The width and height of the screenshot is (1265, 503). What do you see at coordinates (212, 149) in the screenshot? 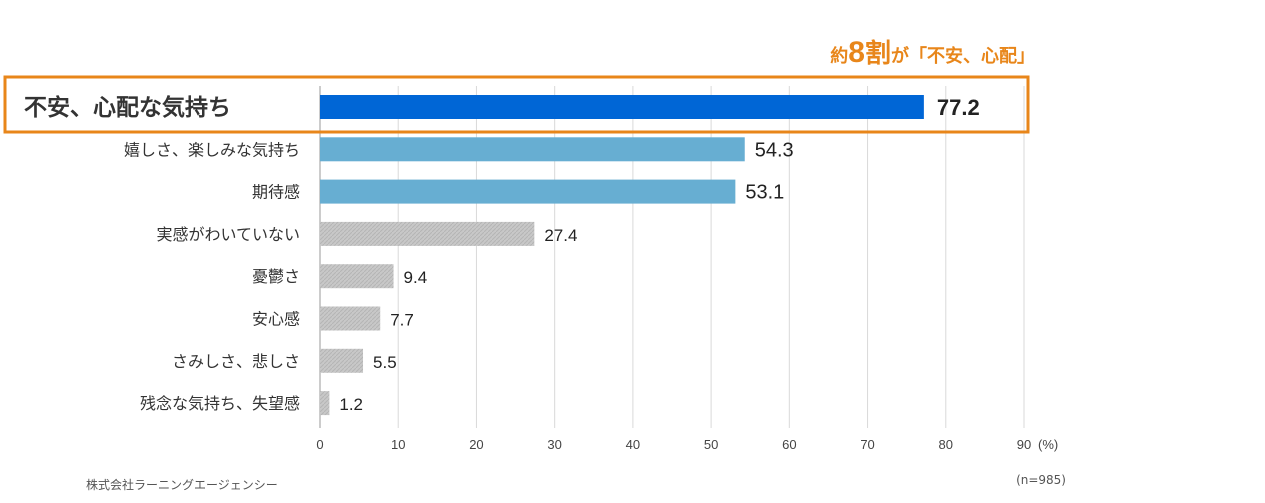
I see `category-label: 嬉しさ、楽しみな気持ち` at bounding box center [212, 149].